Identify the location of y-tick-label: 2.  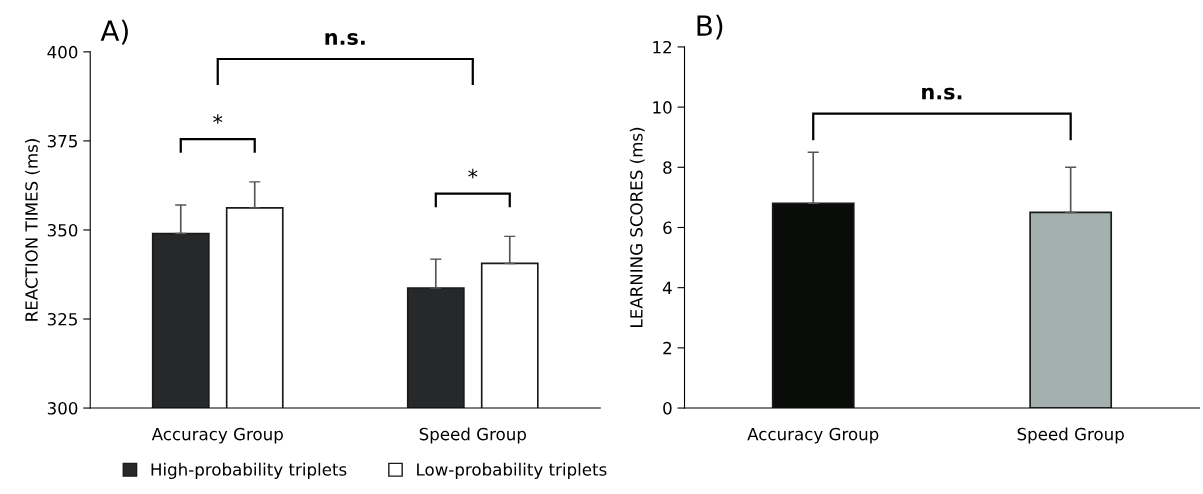
(667, 348).